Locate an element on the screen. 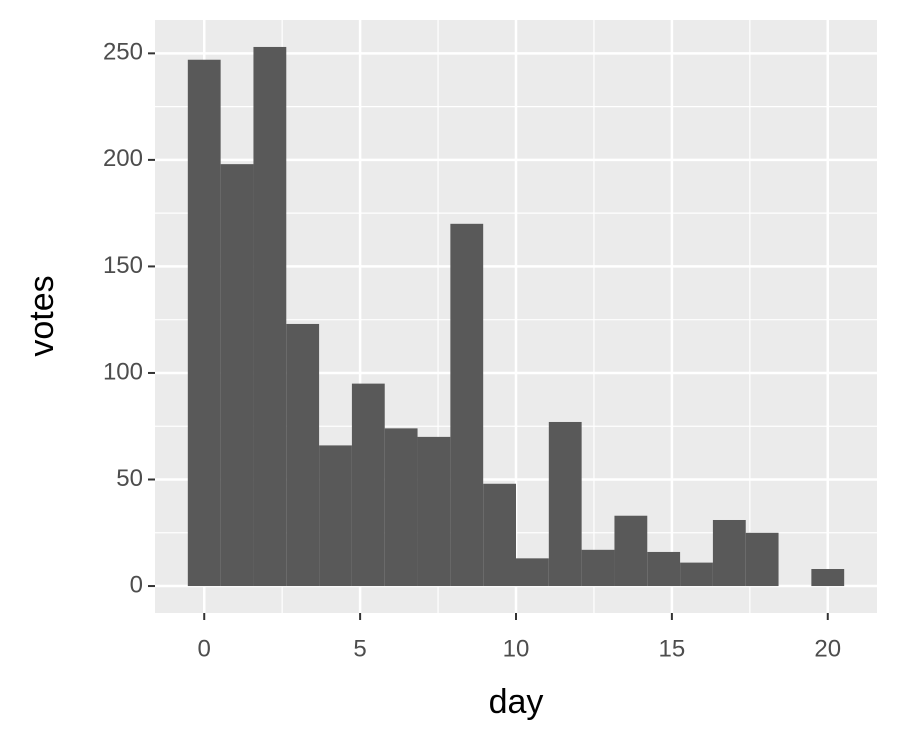 The image size is (900, 750). y-tick-label: 100 is located at coordinates (123, 371).